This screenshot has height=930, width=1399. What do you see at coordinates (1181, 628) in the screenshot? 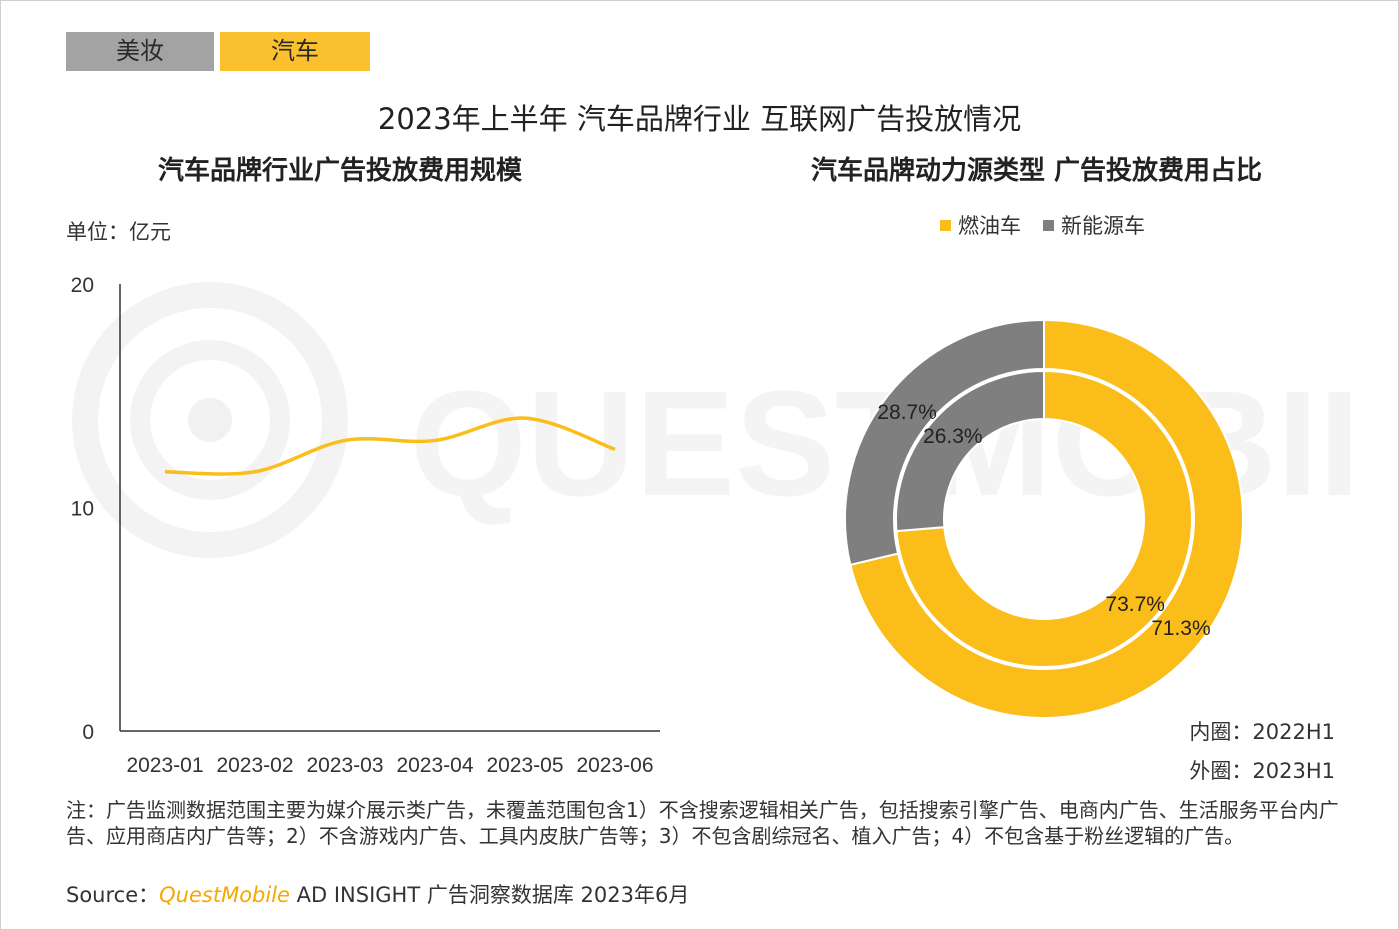
I see `outer-ring-label-fuel: 71.3%` at bounding box center [1181, 628].